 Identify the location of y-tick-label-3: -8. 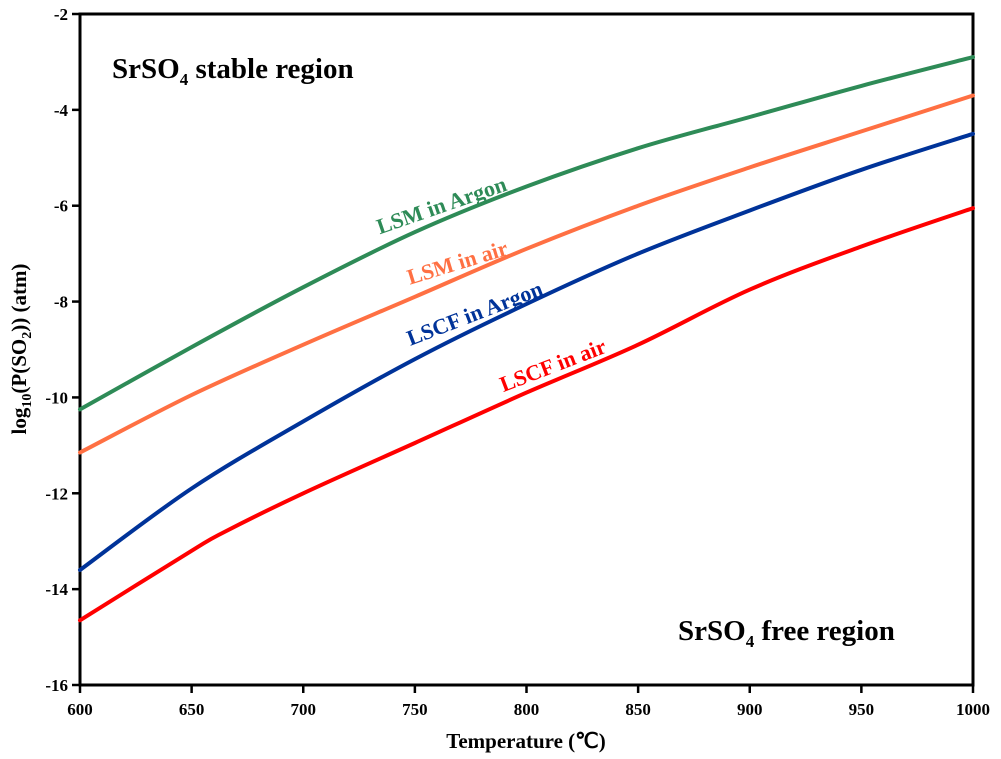
(61, 302).